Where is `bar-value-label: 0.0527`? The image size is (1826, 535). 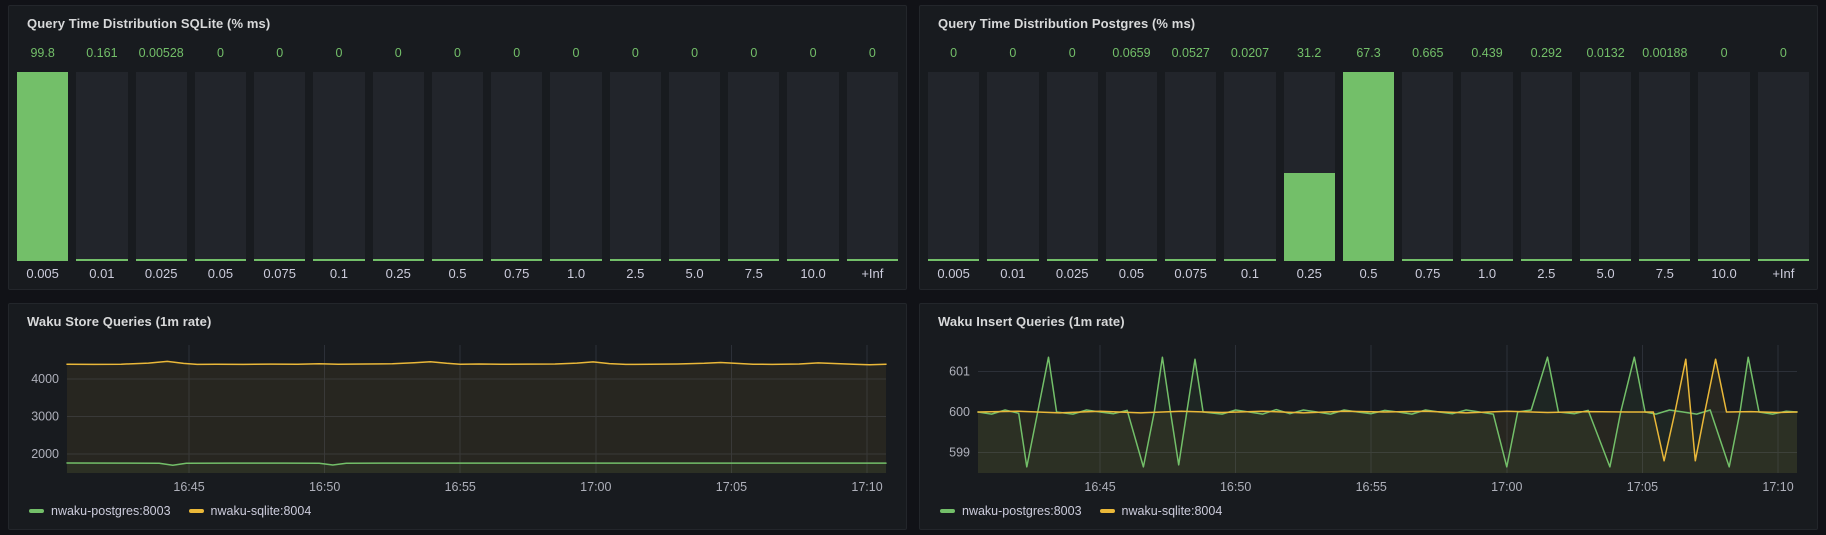
bar-value-label: 0.0527 is located at coordinates (1190, 53).